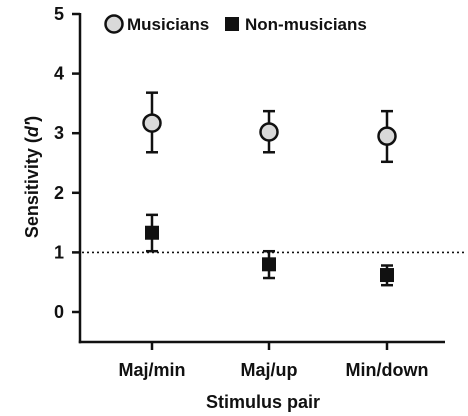 Image resolution: width=468 pixels, height=416 pixels. What do you see at coordinates (59, 312) in the screenshot?
I see `y-tick-label: 0` at bounding box center [59, 312].